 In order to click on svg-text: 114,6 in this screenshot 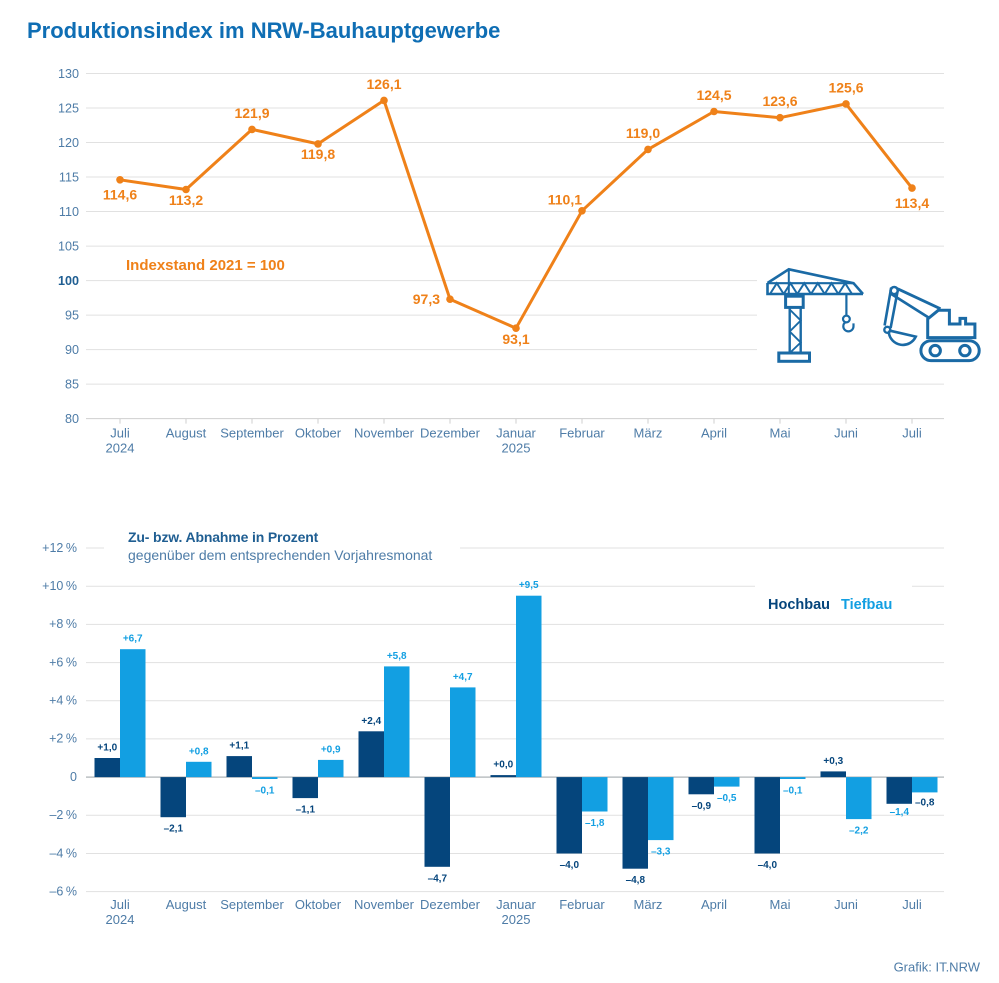, I will do `click(120, 194)`.